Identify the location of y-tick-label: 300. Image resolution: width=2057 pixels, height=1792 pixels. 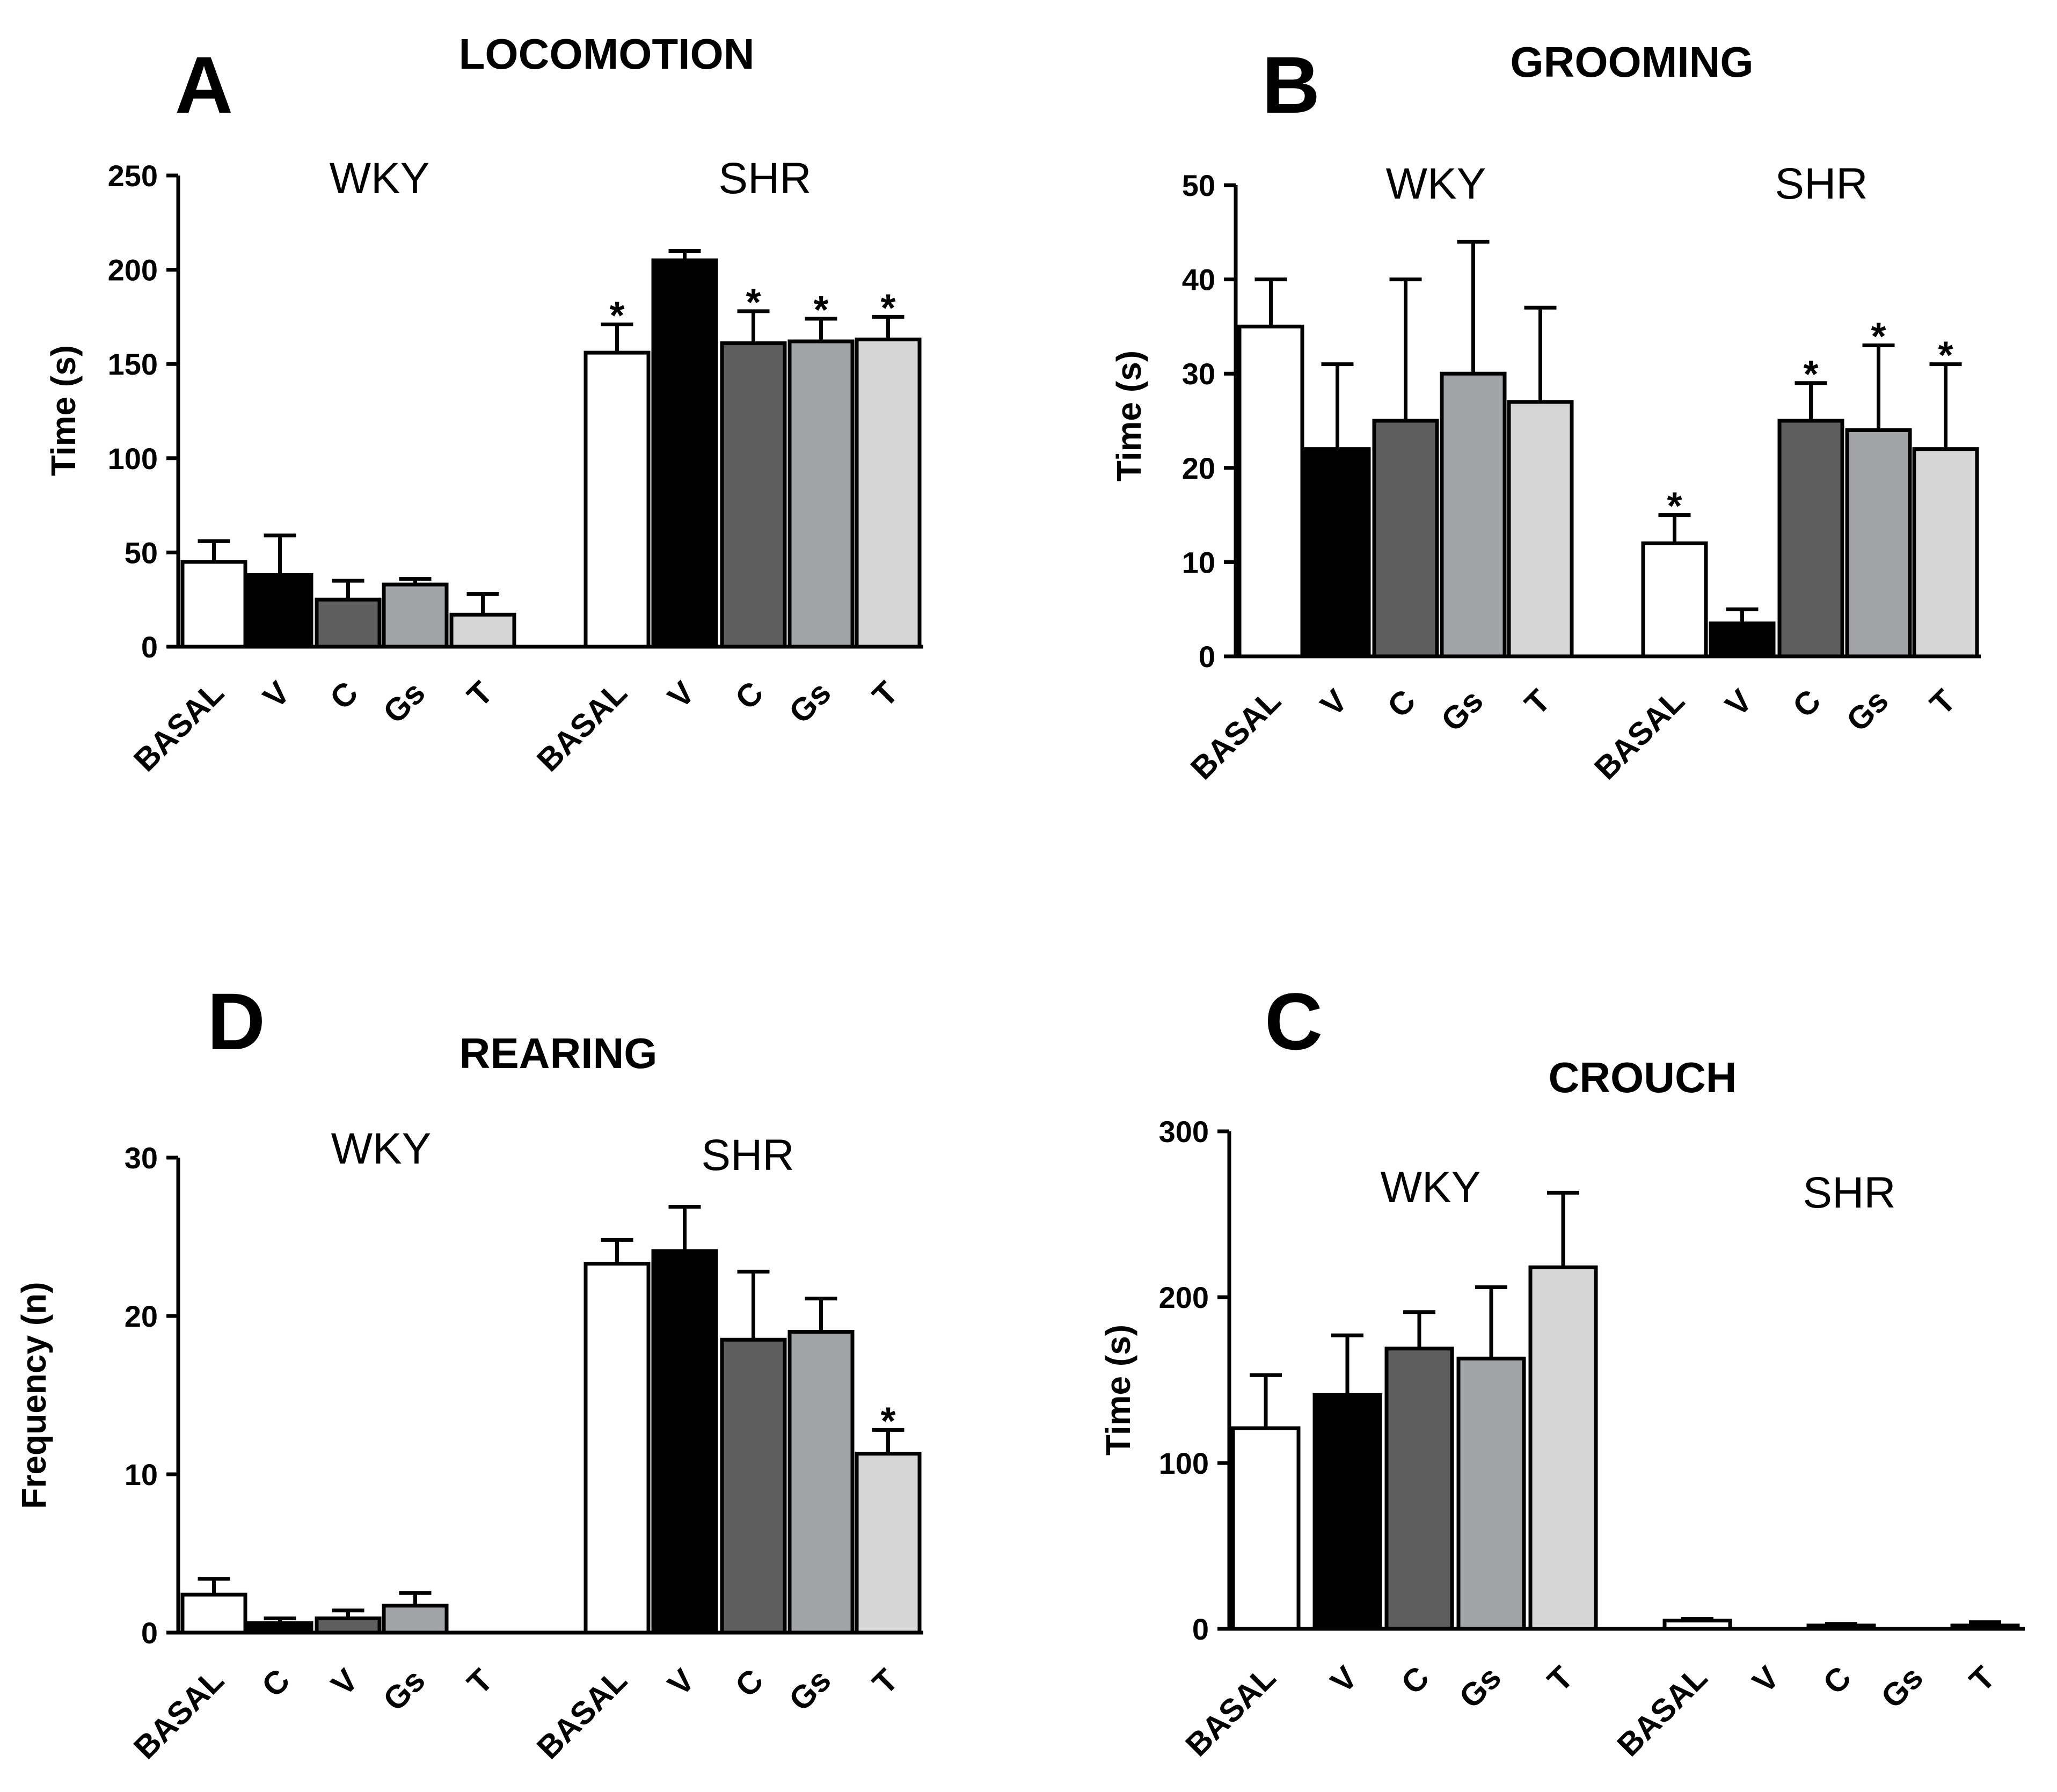
(1184, 1132).